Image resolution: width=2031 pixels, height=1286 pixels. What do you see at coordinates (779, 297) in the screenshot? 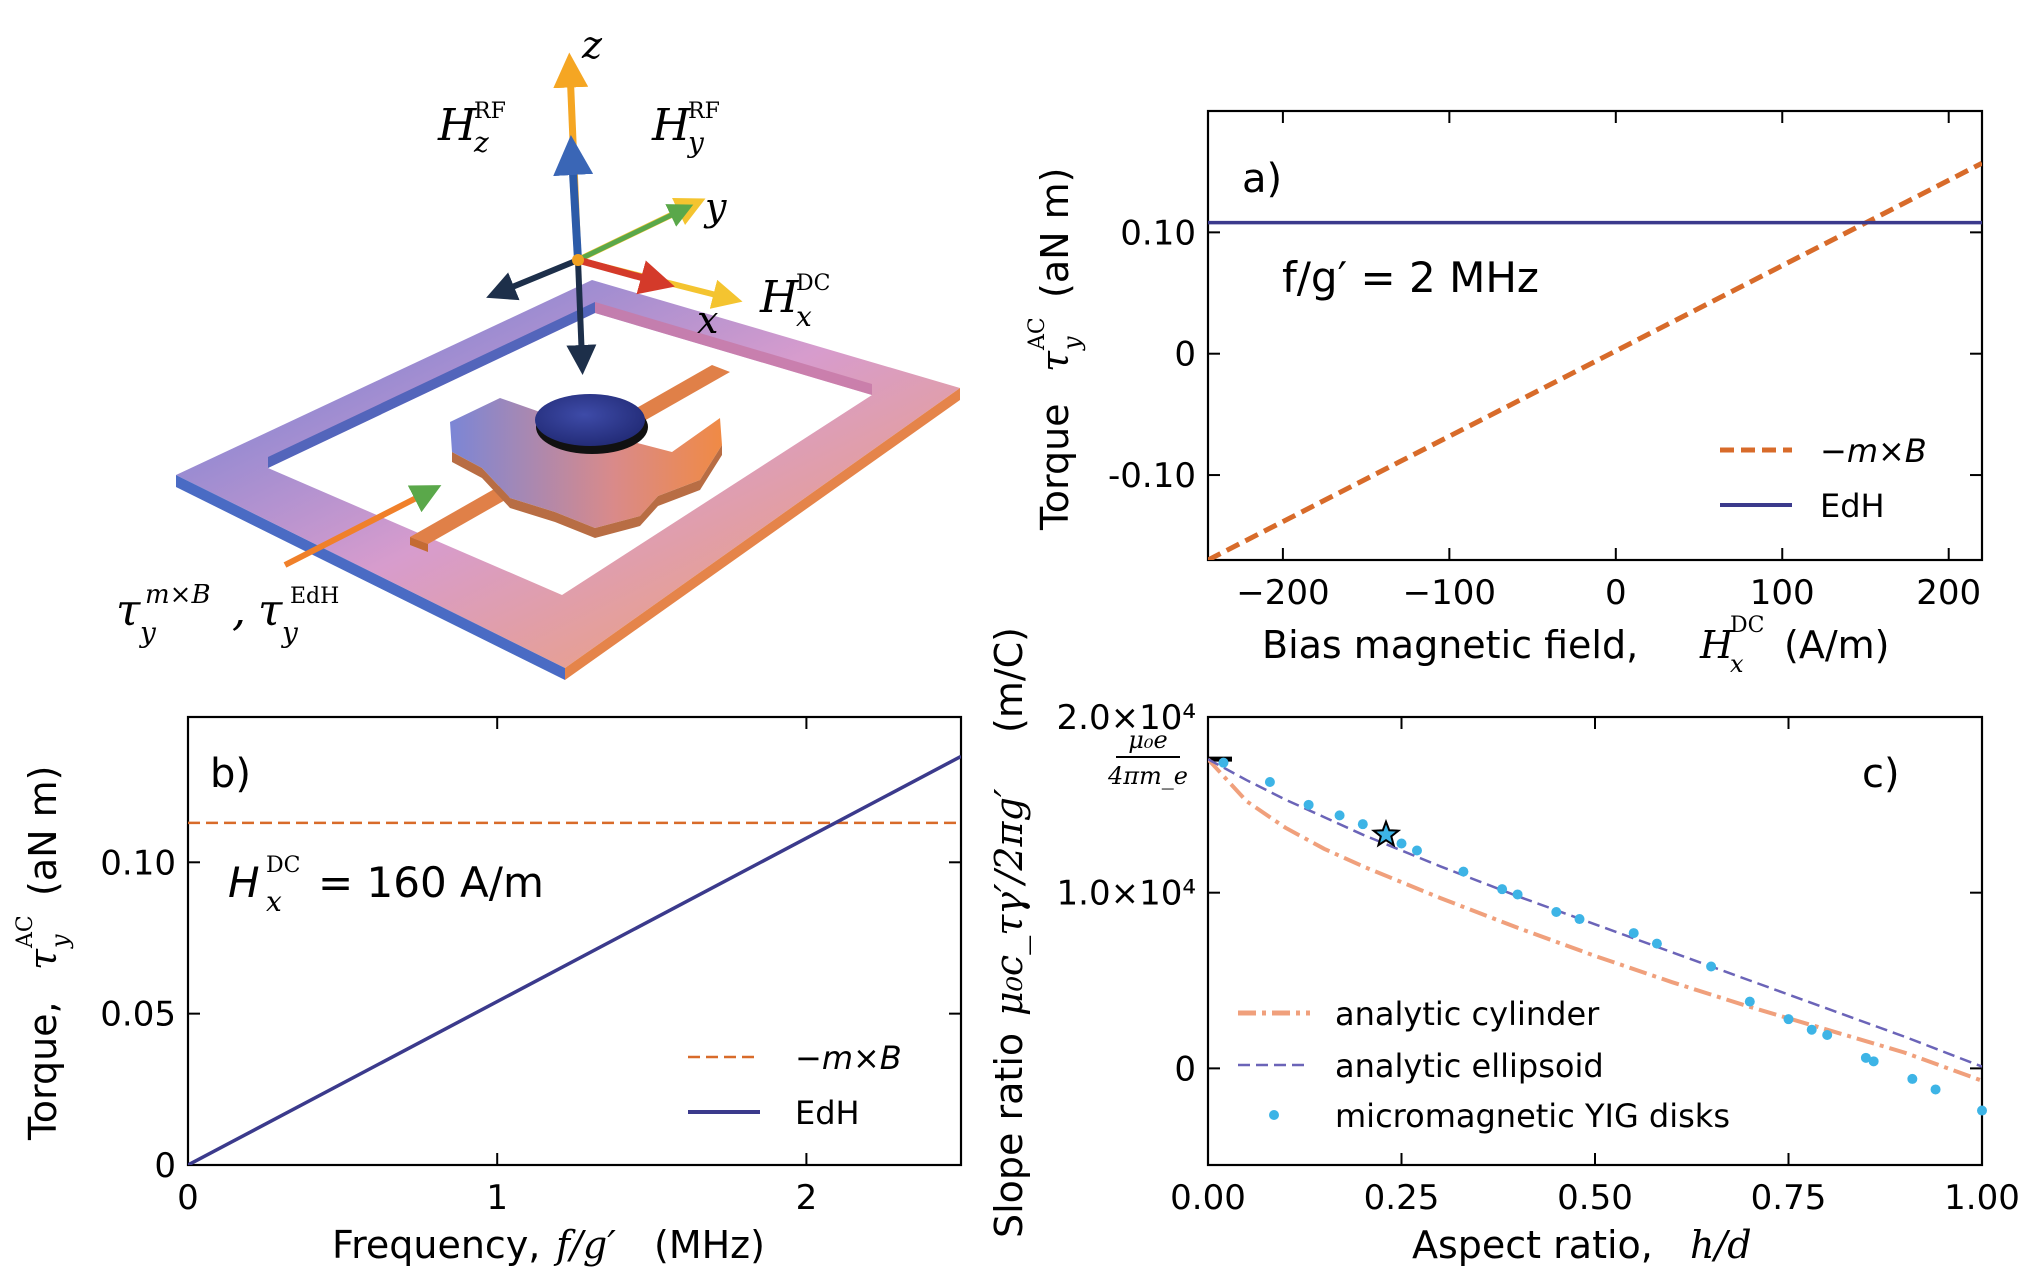
I see `hx-dc-var: H` at bounding box center [779, 297].